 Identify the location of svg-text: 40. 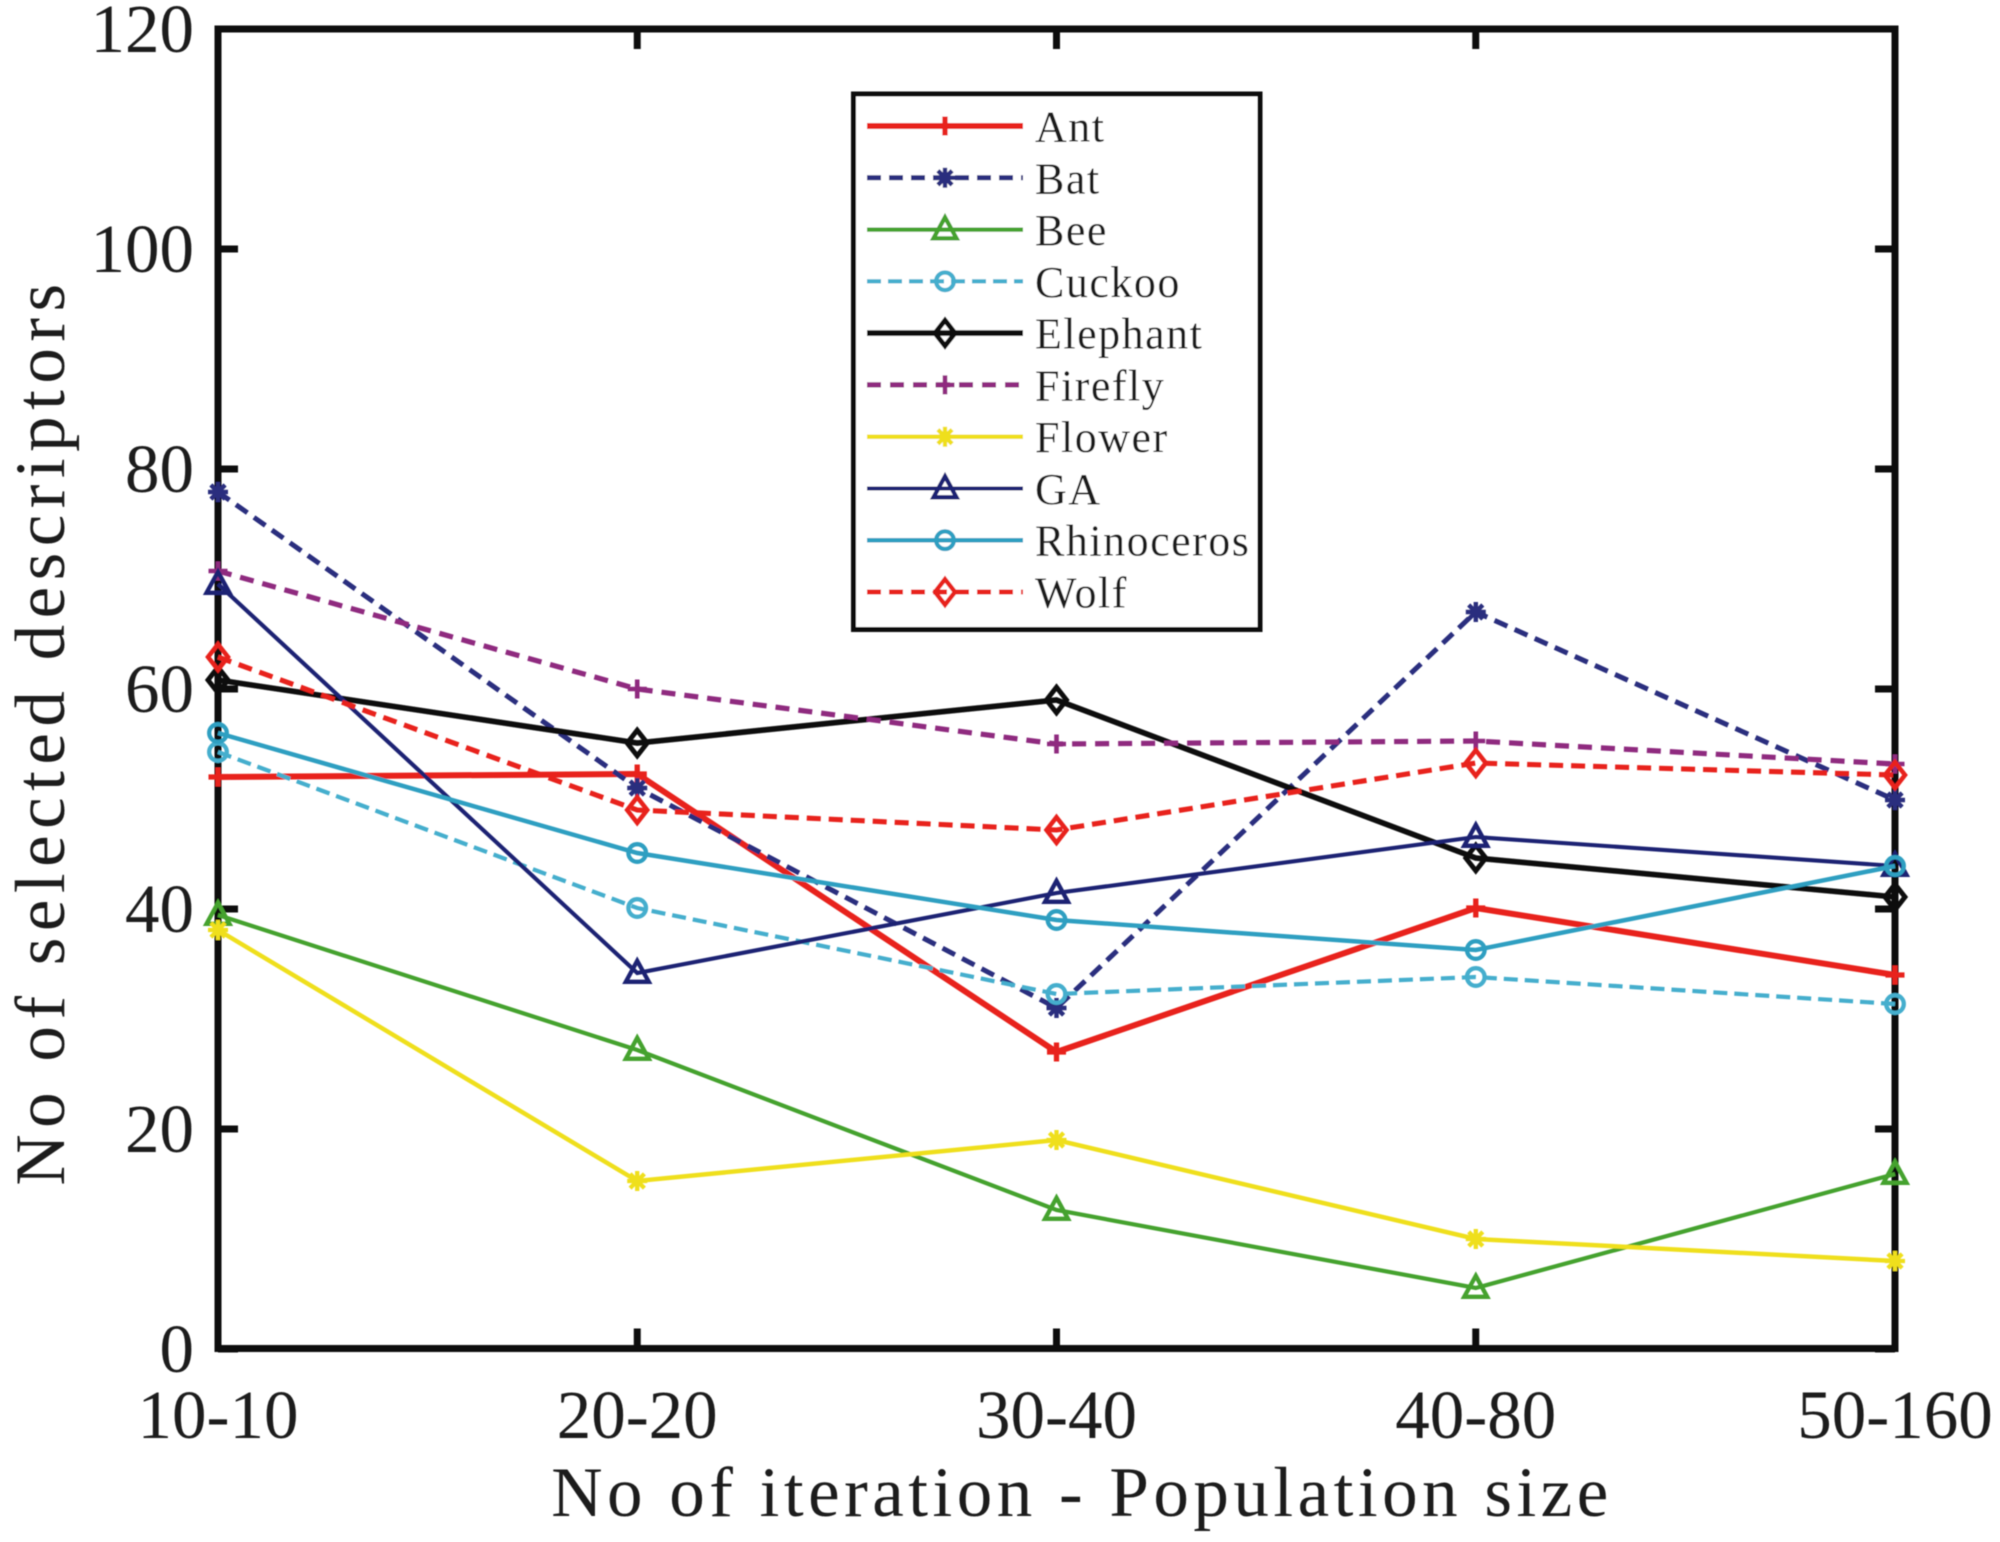
(159, 909).